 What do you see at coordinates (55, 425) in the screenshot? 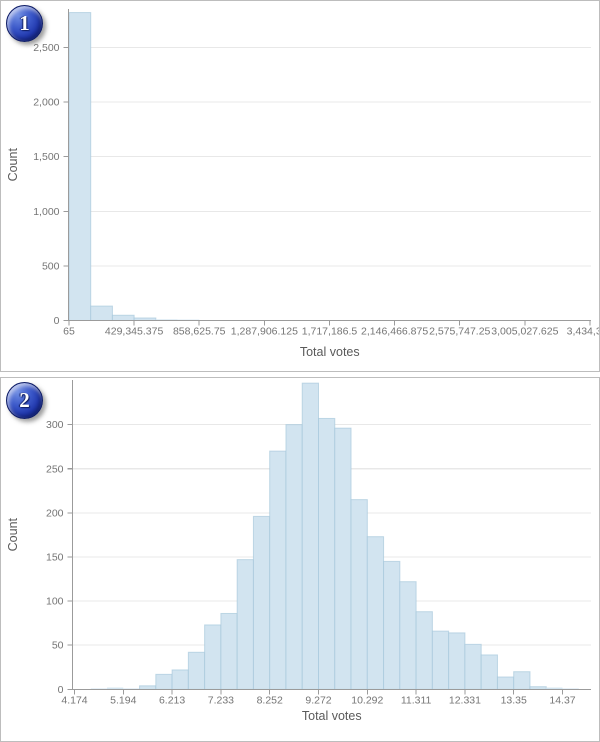
I see `y-tick-label: 300` at bounding box center [55, 425].